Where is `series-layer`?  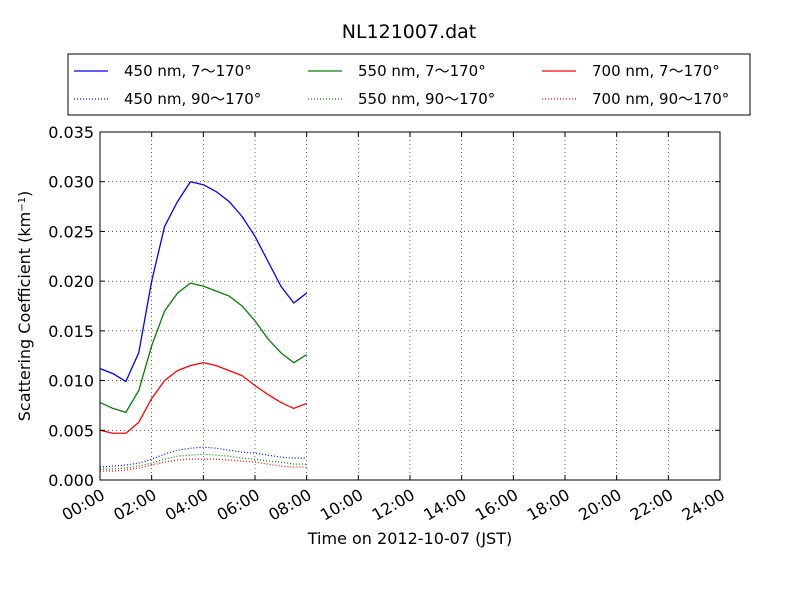
series-layer is located at coordinates (203, 326).